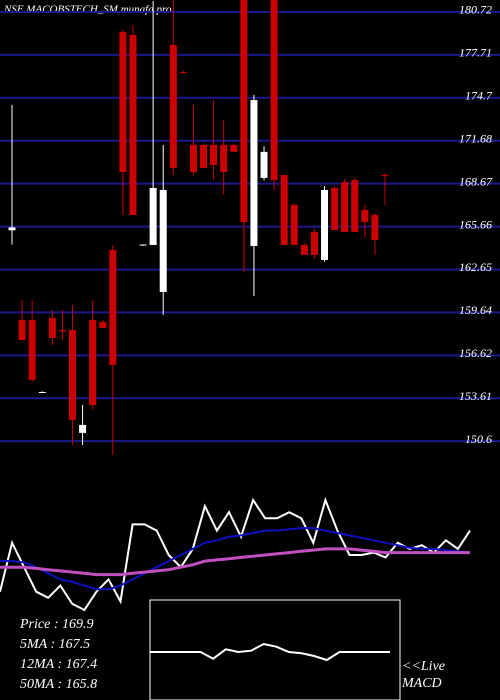 The width and height of the screenshot is (500, 700). Describe the element at coordinates (475, 396) in the screenshot. I see `y-tick-label: 153.61` at that location.